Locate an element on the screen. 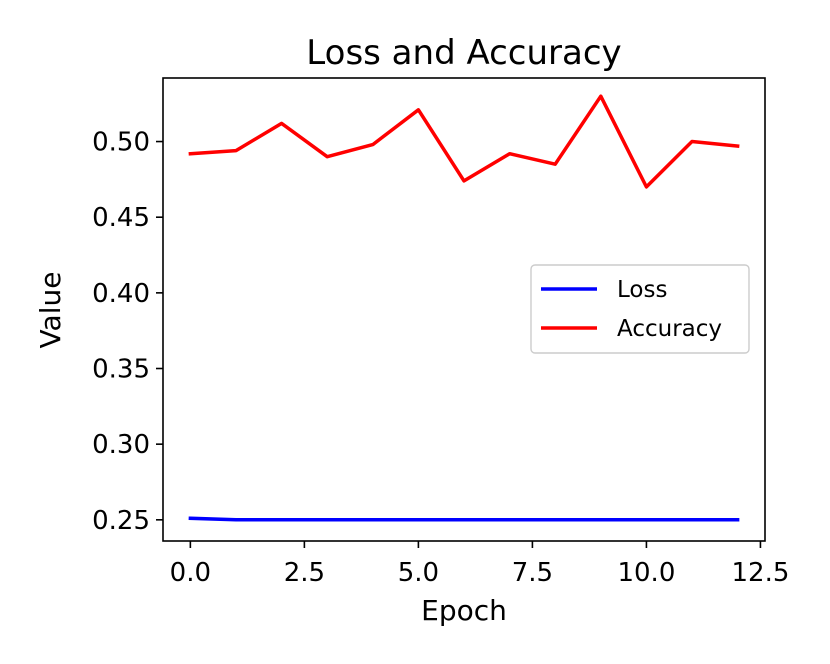 The height and width of the screenshot is (664, 830). legend-label-accuracy: Accuracy is located at coordinates (669, 329).